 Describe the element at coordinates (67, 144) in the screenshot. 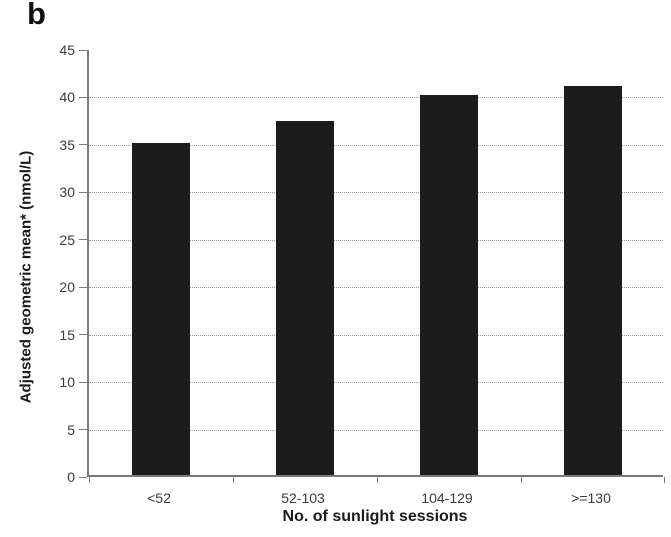

I see `y-tick-label-35: 35` at that location.